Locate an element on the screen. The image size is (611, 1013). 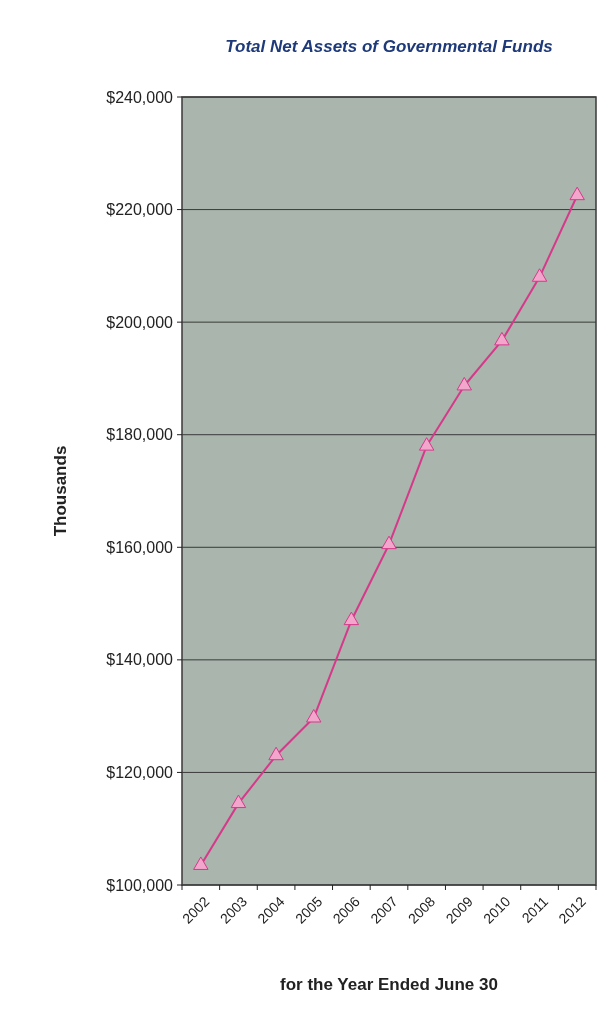
y-axis-title: Thousands is located at coordinates (60, 491).